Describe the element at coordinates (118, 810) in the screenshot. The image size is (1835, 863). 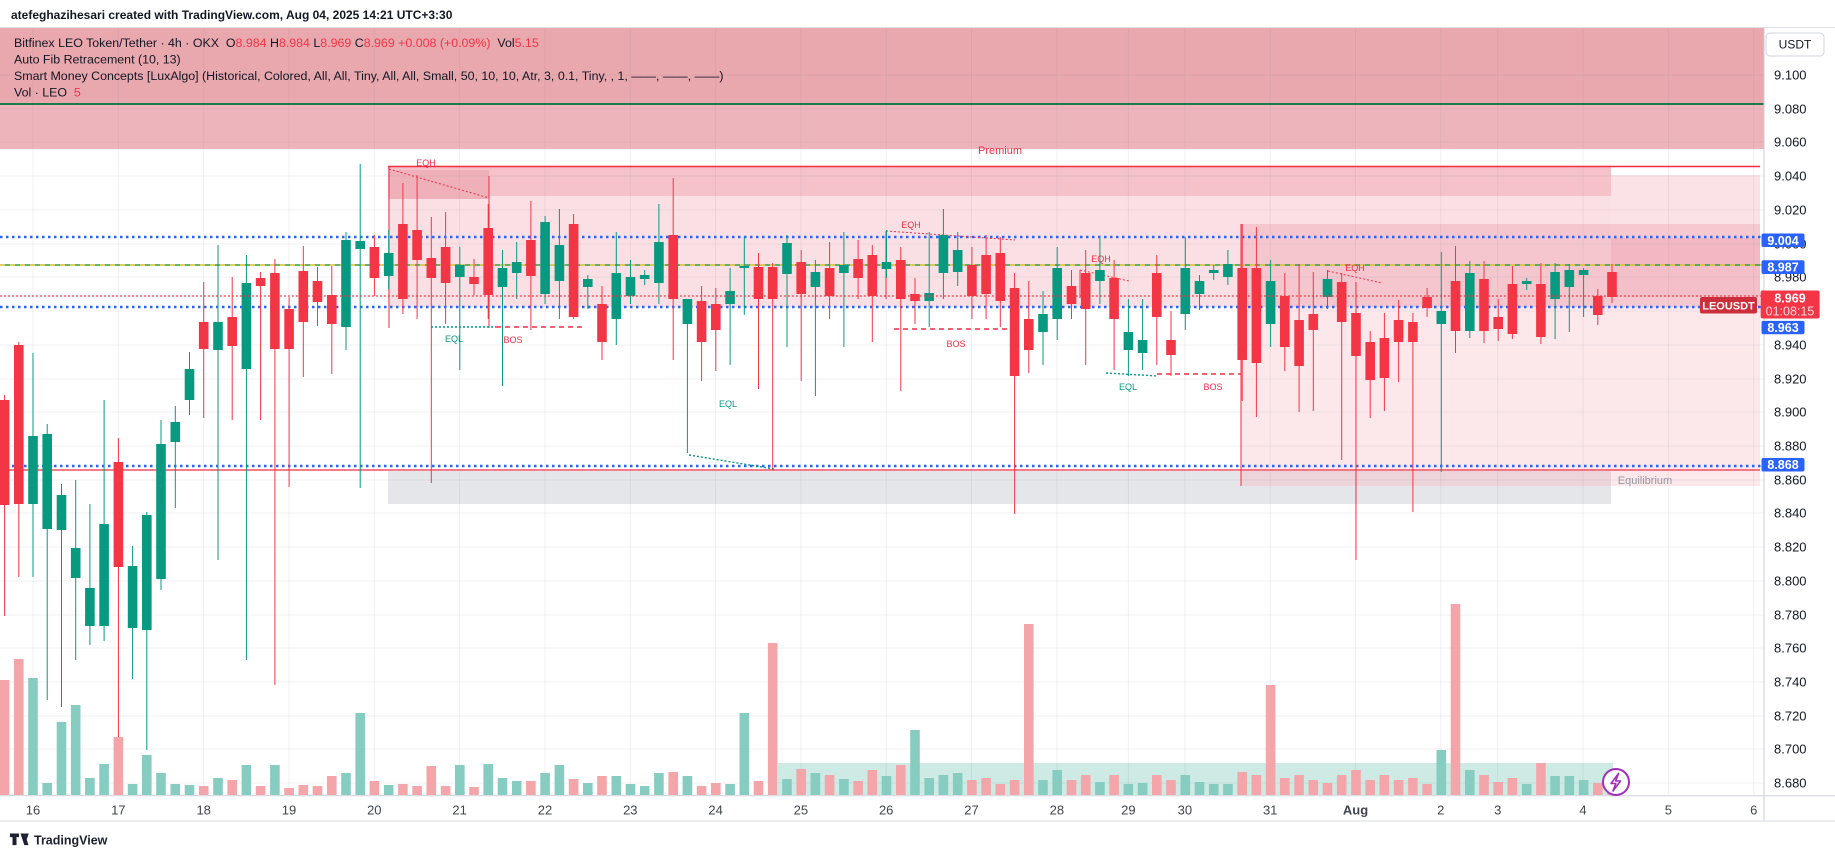
I see `svg-text: 17` at that location.